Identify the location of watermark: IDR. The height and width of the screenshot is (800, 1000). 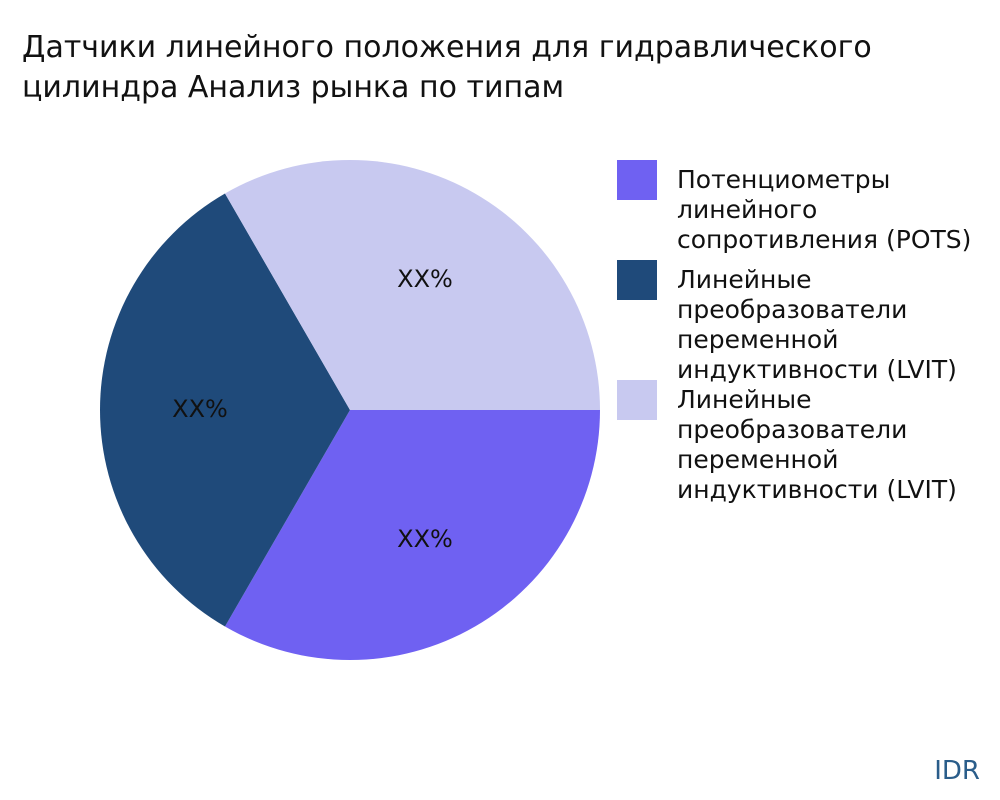
(957, 771).